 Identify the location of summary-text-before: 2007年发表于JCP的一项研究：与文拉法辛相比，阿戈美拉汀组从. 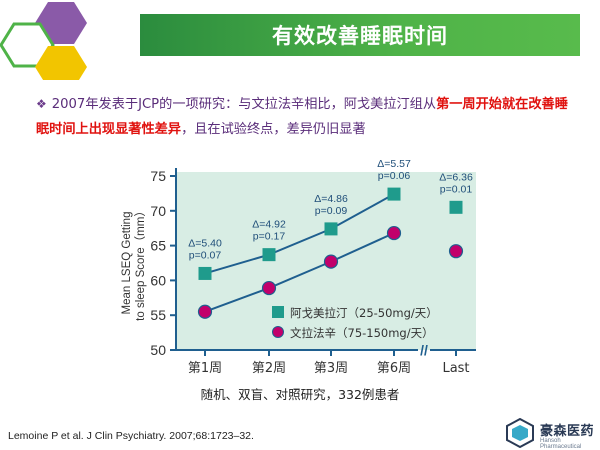
(244, 104).